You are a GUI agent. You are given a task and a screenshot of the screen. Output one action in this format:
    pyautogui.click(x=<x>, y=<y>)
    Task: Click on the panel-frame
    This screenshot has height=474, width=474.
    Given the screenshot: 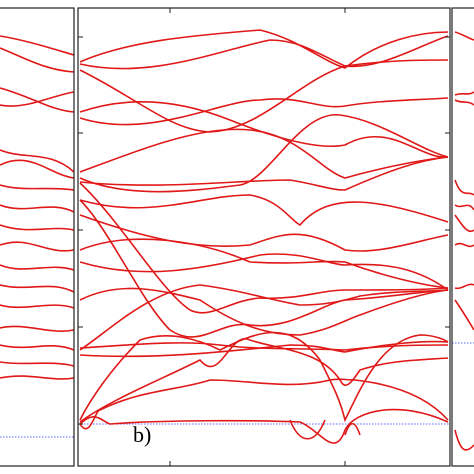 What is the action you would take?
    pyautogui.click(x=462, y=237)
    